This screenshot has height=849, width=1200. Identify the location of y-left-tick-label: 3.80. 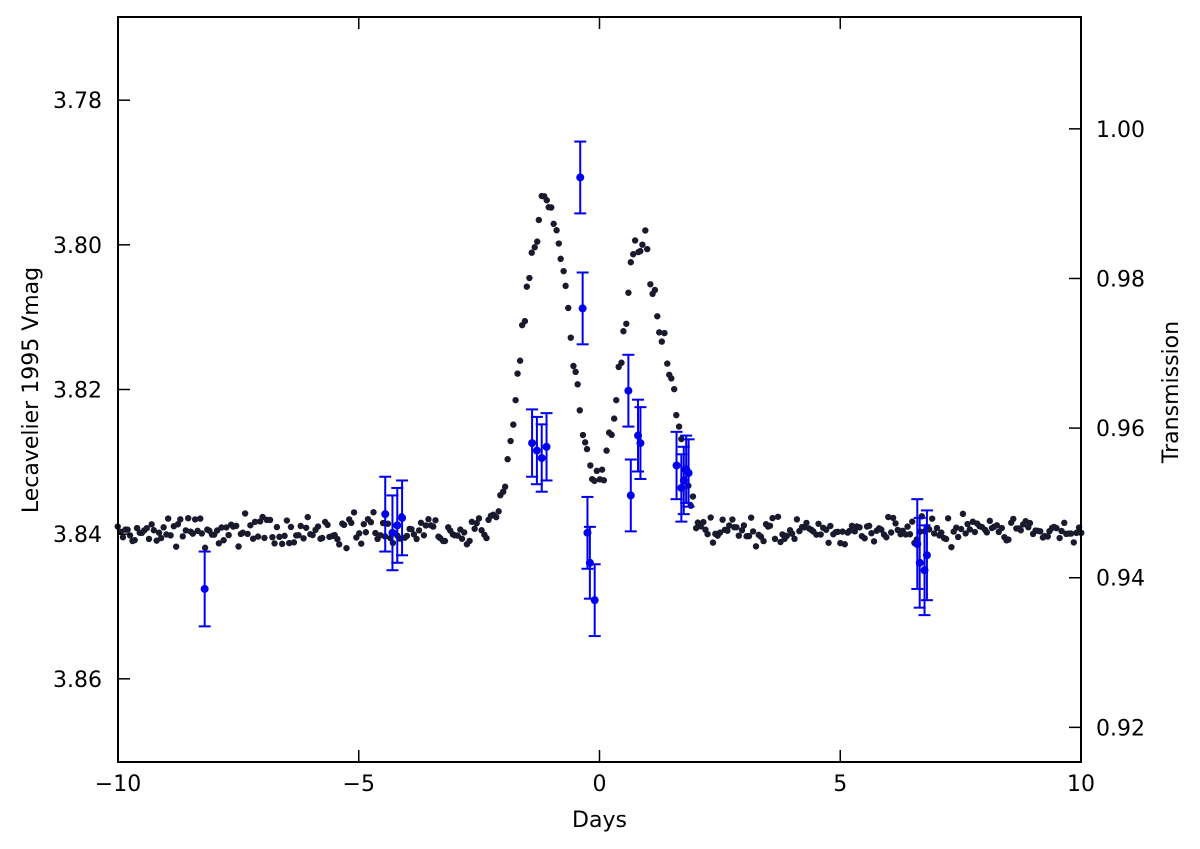
(77, 246).